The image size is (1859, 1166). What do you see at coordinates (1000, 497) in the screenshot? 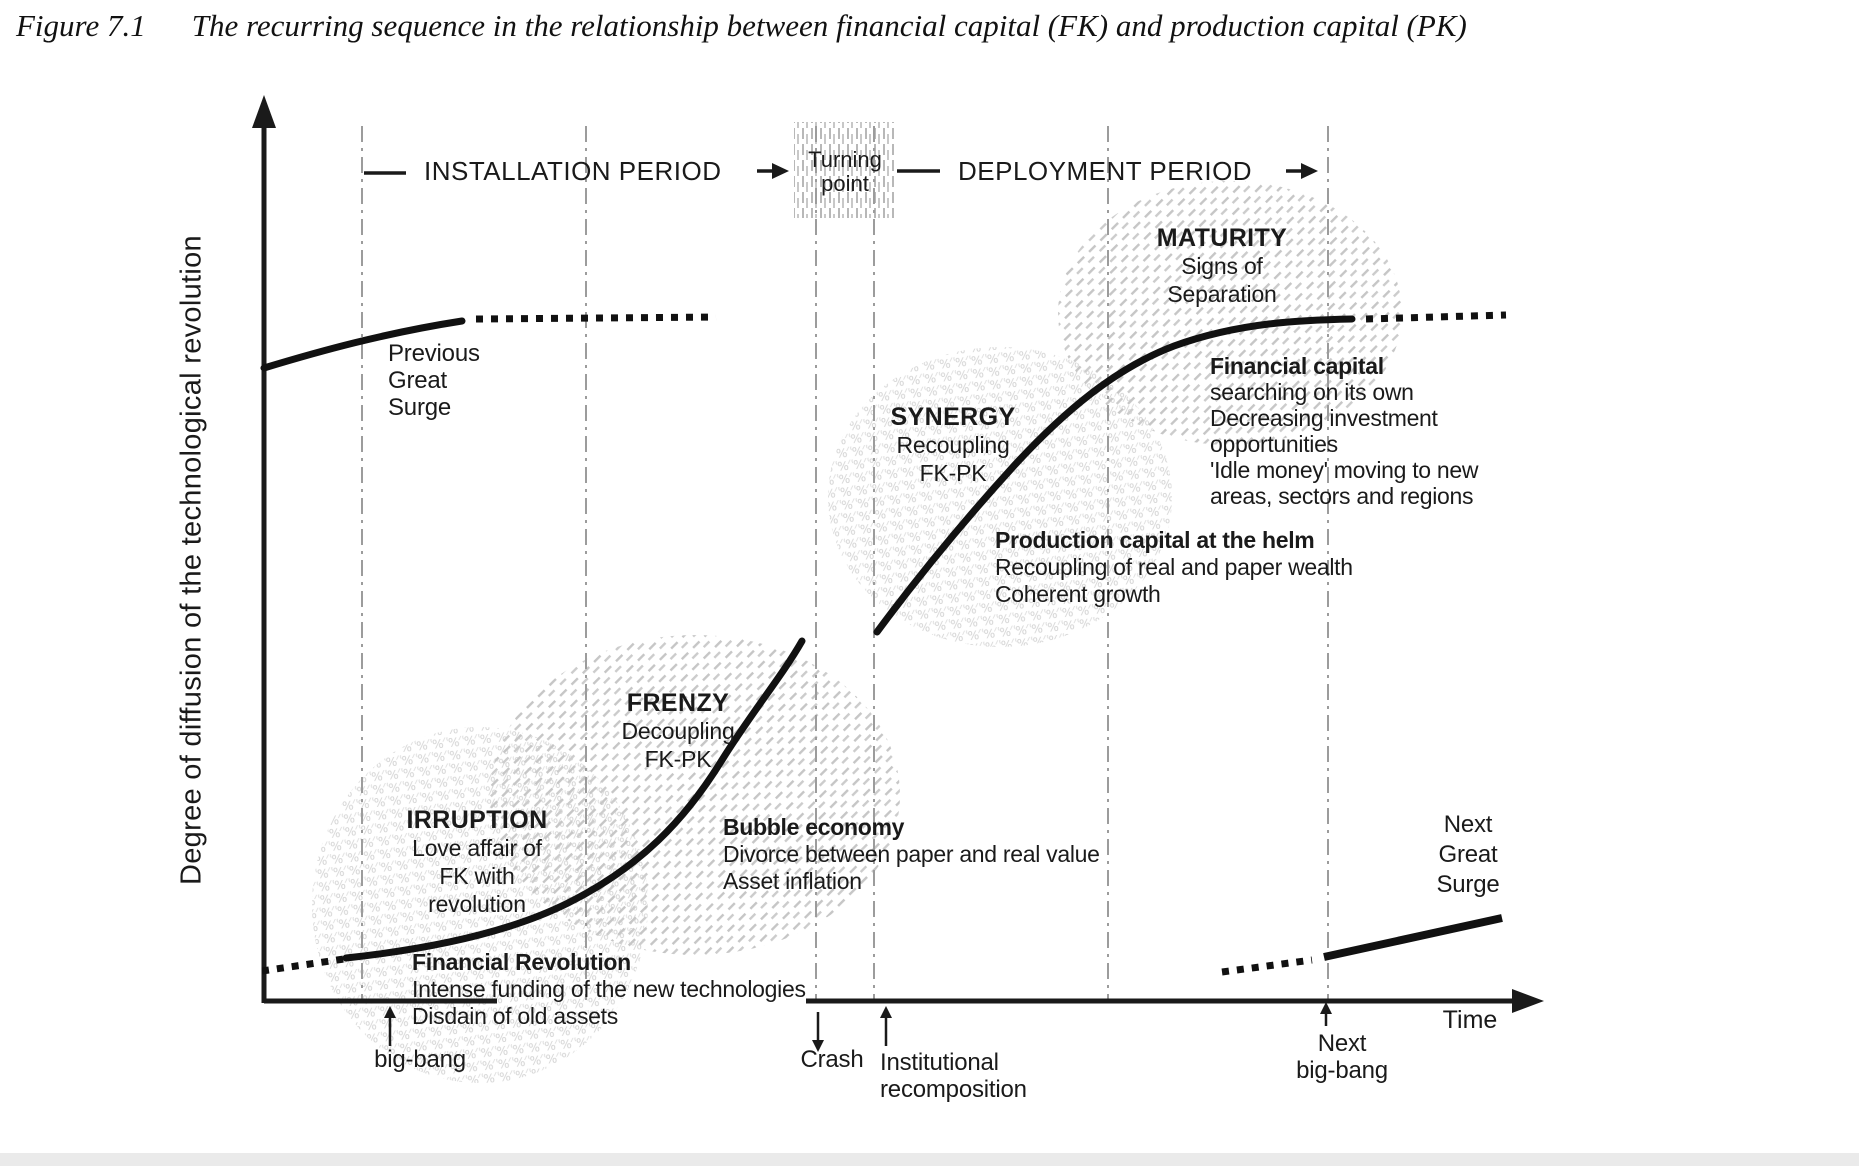
I see `synergy-circle-texture` at bounding box center [1000, 497].